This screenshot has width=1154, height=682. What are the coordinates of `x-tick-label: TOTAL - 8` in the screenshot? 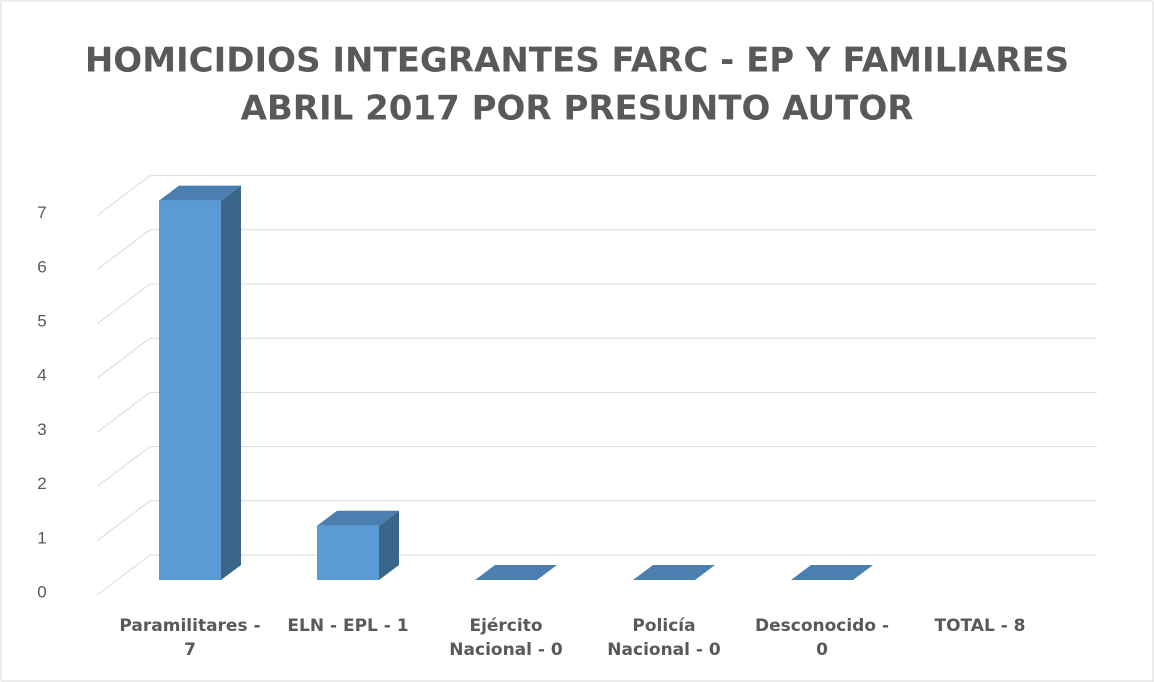 It's located at (980, 626).